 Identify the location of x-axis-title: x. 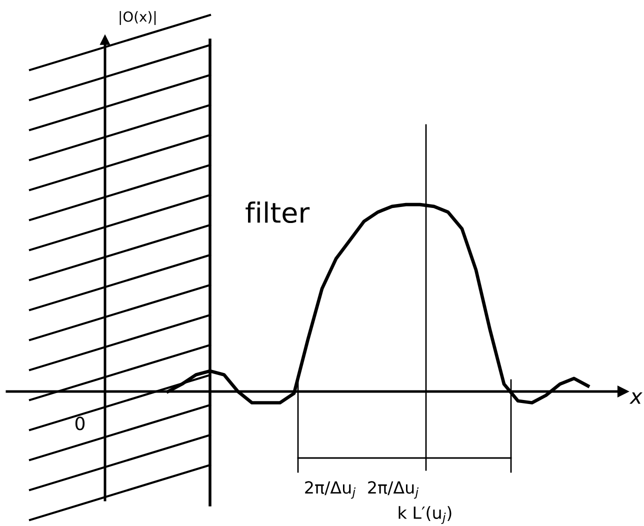
(636, 398).